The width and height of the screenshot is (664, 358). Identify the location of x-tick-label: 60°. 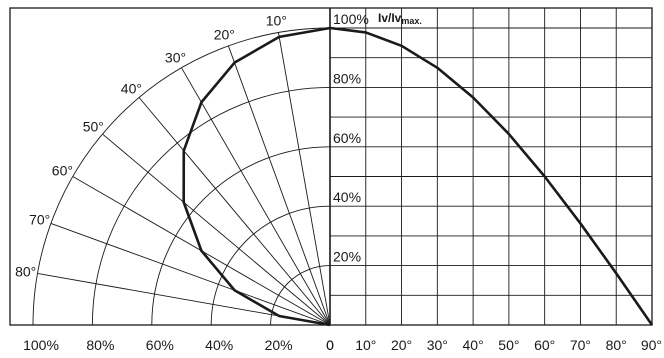
(544, 345).